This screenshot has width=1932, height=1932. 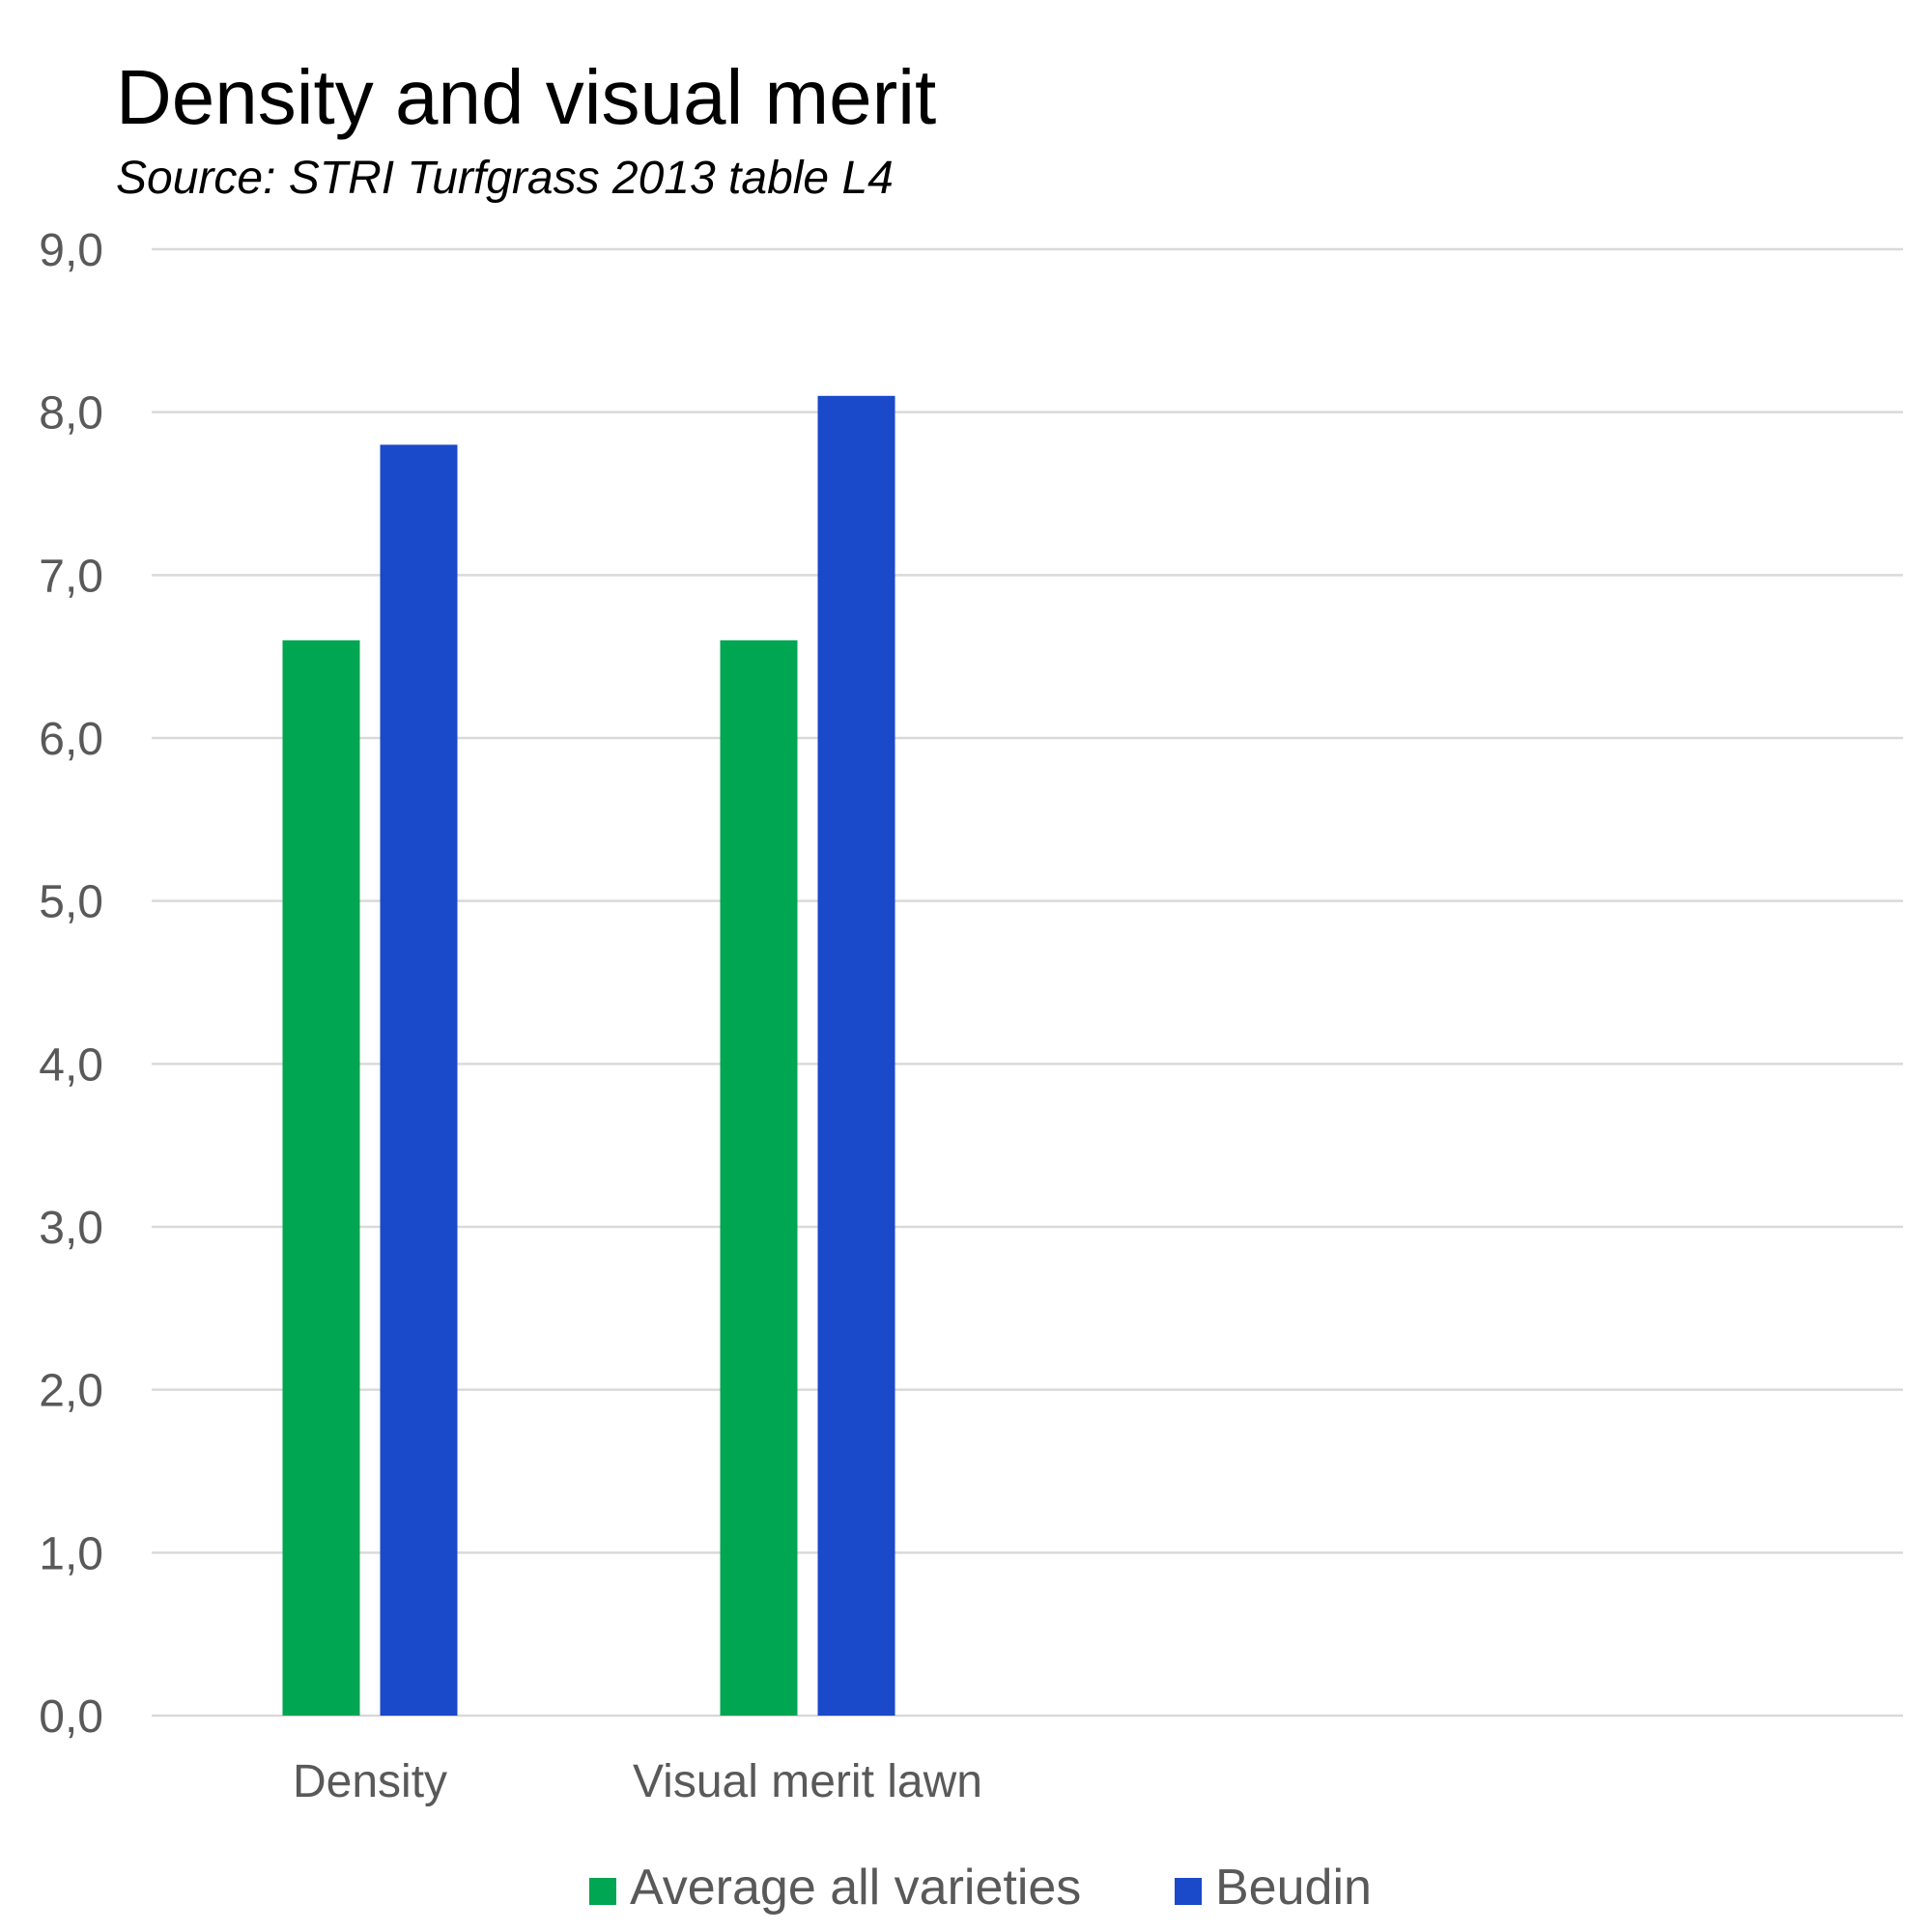 What do you see at coordinates (71, 1553) in the screenshot?
I see `y-tick-label: 1,0` at bounding box center [71, 1553].